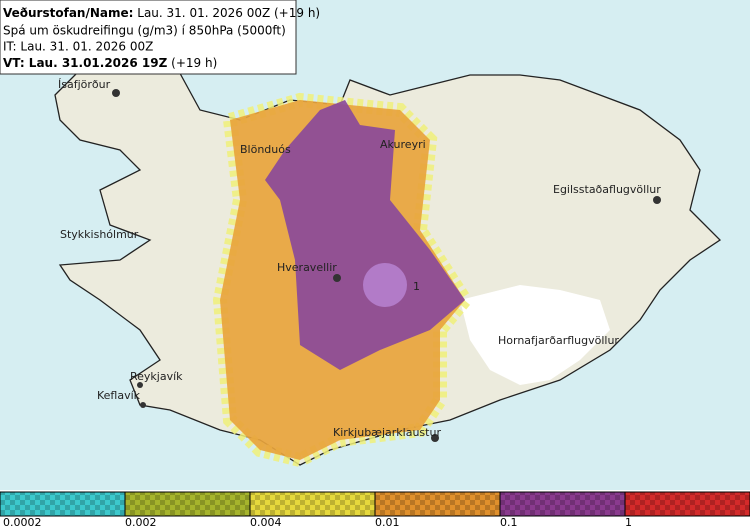 The width and height of the screenshot is (750, 532). What do you see at coordinates (99, 234) in the screenshot?
I see `place-label: Stykkishólmur` at bounding box center [99, 234].